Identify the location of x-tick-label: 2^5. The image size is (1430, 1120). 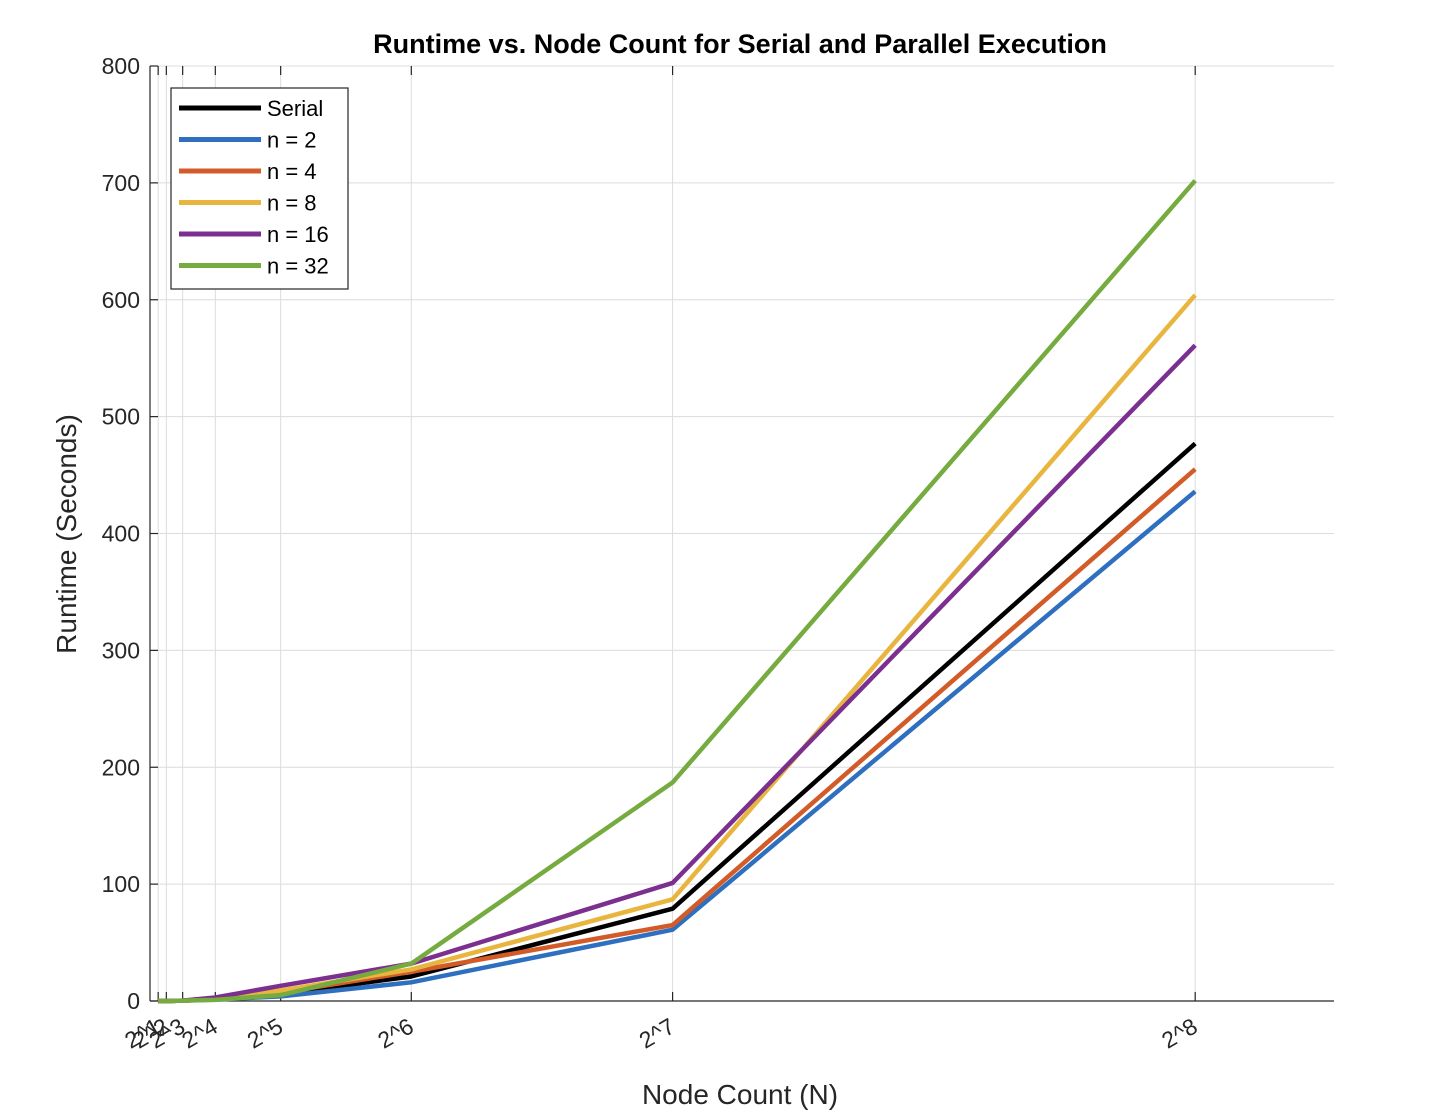
(265, 1033).